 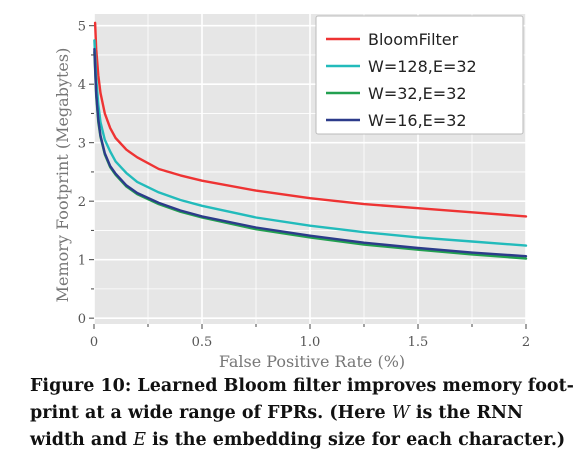 What do you see at coordinates (82, 144) in the screenshot?
I see `y-tick-label: 3` at bounding box center [82, 144].